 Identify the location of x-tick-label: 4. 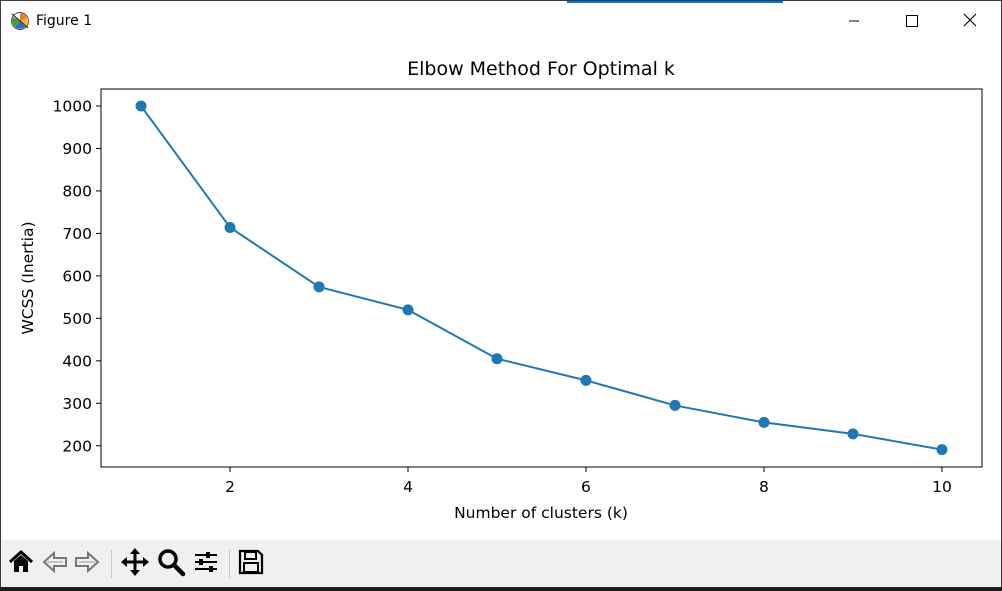
(408, 487).